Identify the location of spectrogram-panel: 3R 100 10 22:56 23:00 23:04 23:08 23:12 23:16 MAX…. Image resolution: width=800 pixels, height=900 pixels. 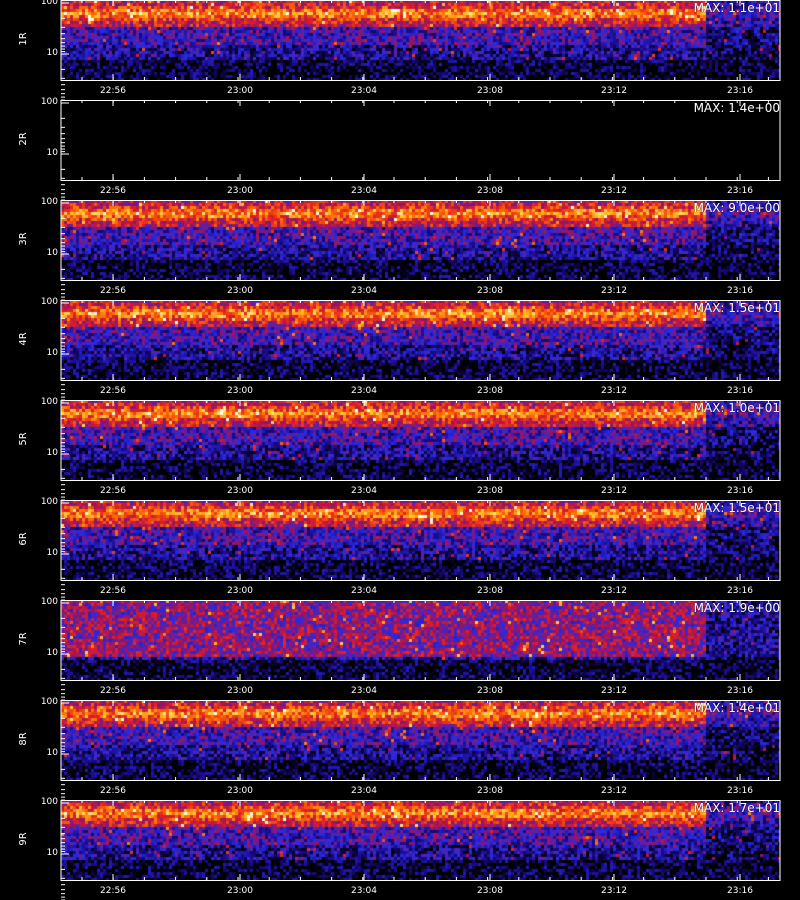
(400, 250).